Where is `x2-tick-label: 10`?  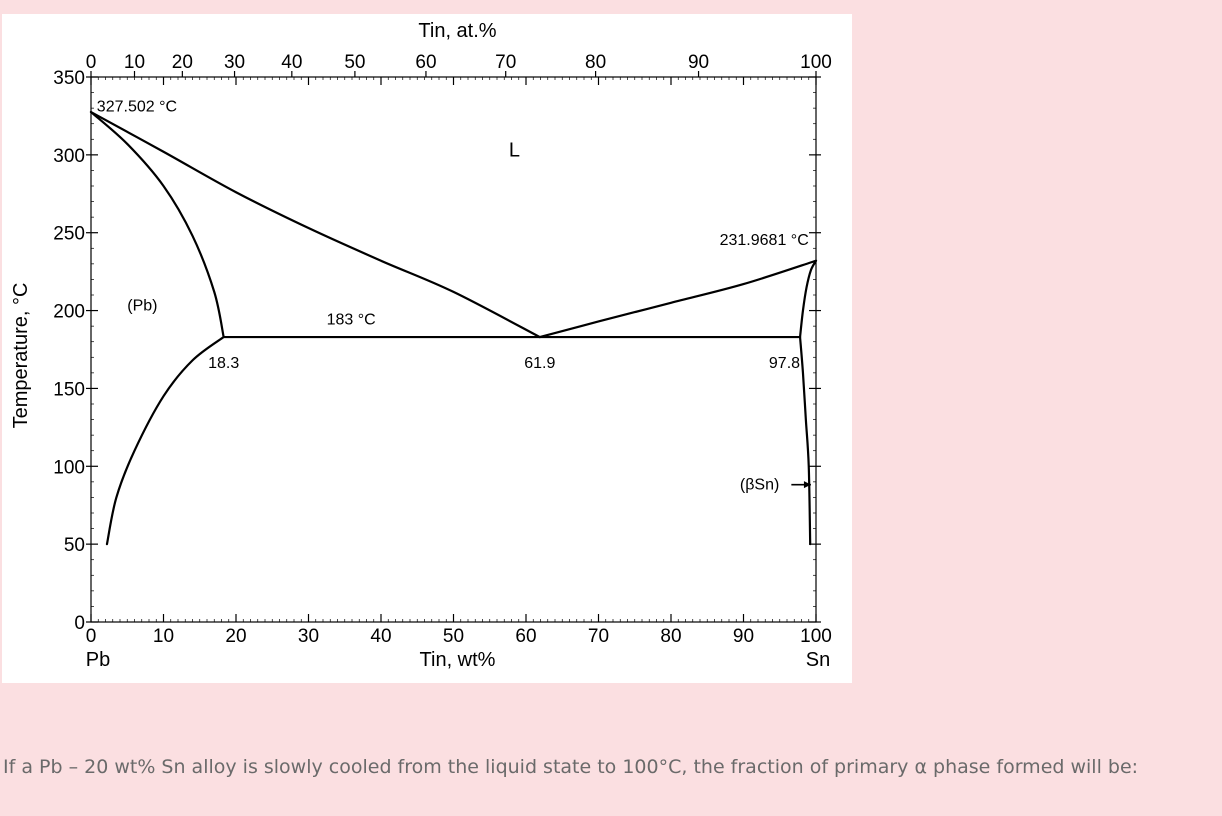
x2-tick-label: 10 is located at coordinates (134, 62).